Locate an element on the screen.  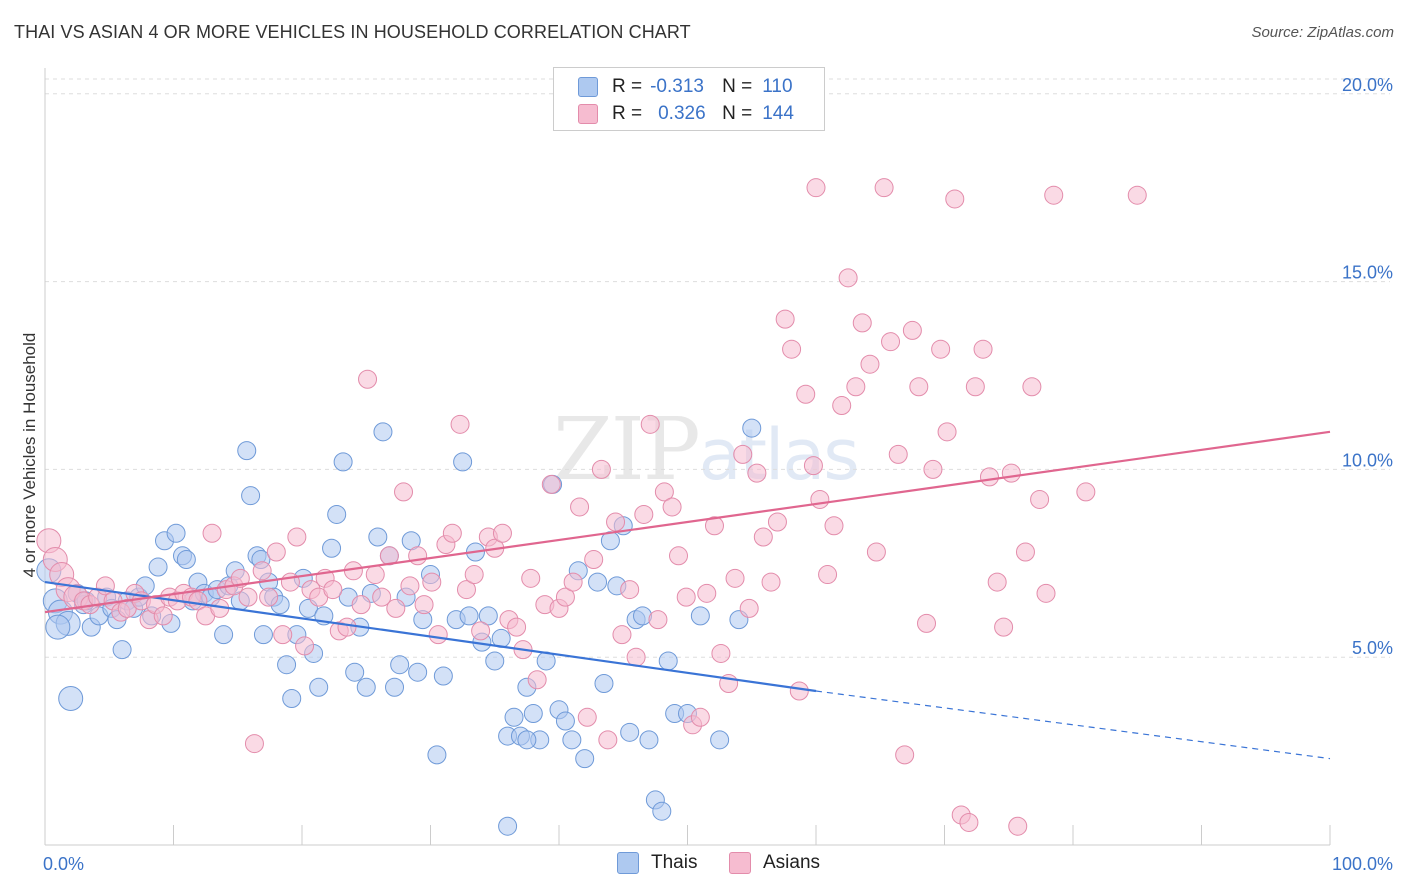
asians-swatch is located at coordinates (588, 114).